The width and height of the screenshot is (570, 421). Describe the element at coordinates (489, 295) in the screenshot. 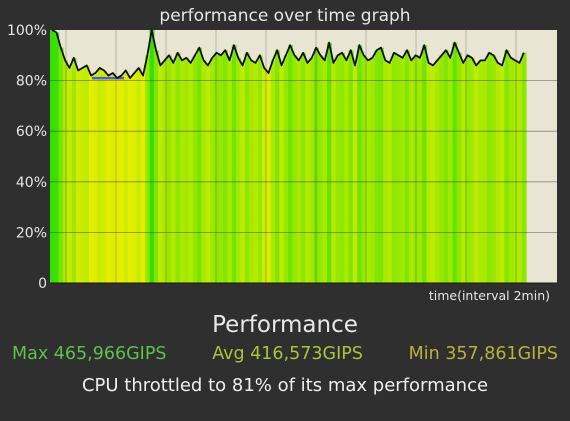

I see `x-axis-label: time(interval 2min)` at that location.